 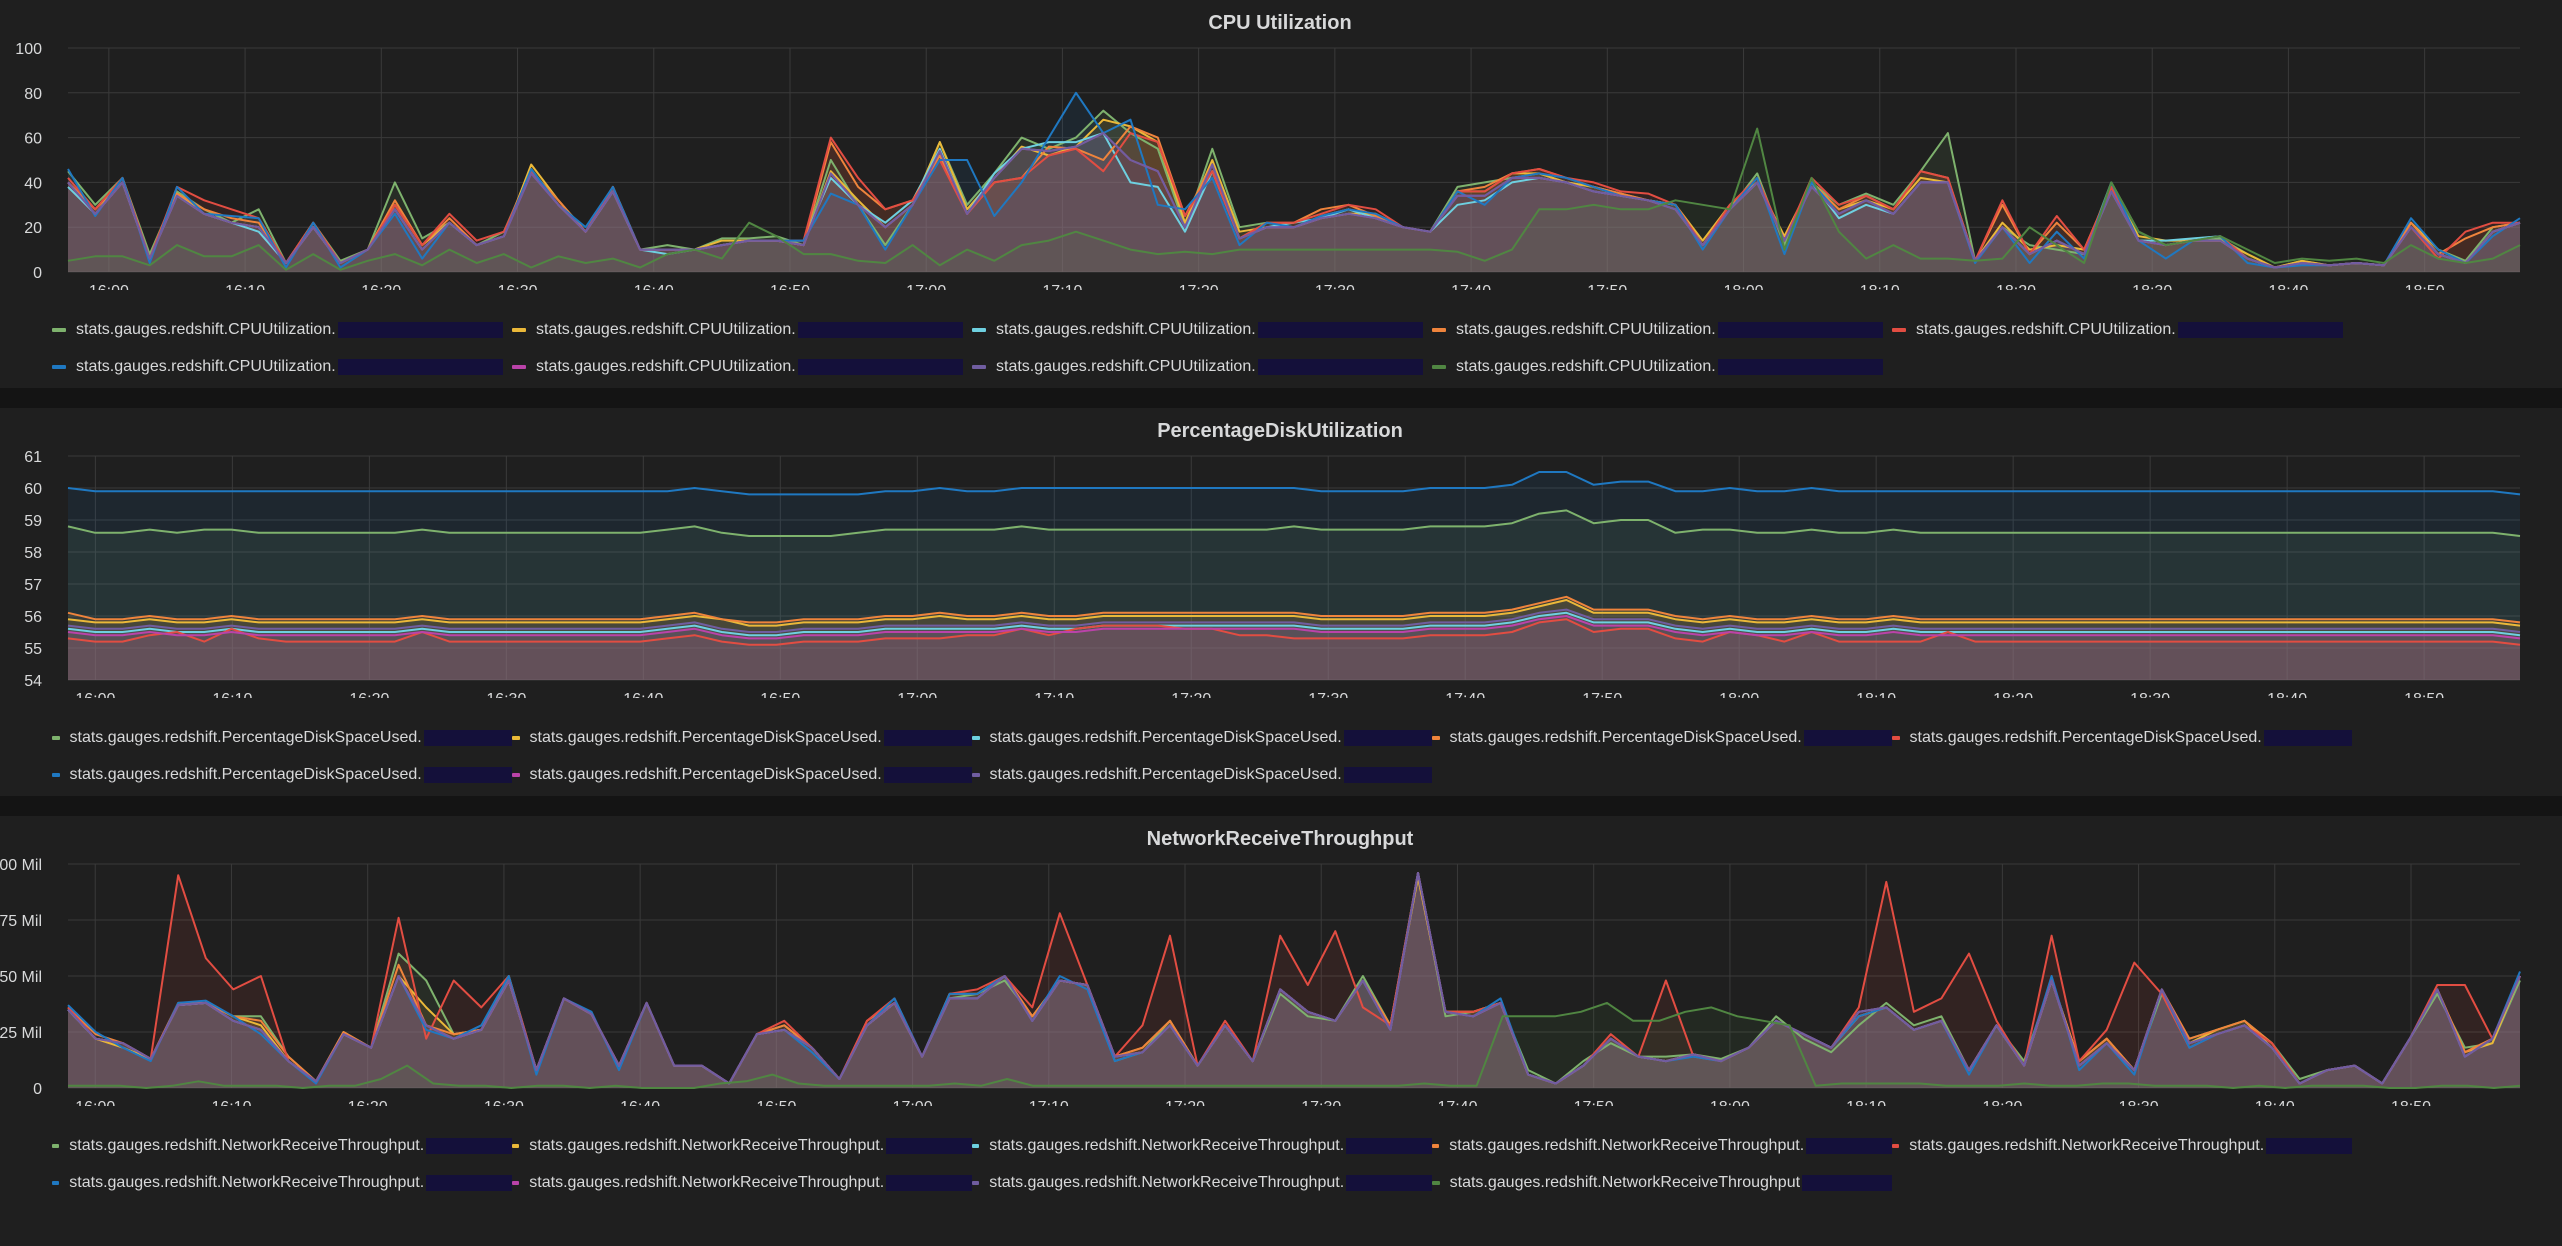 I want to click on chart-title: NetworkReceiveThroughput, so click(x=1280, y=839).